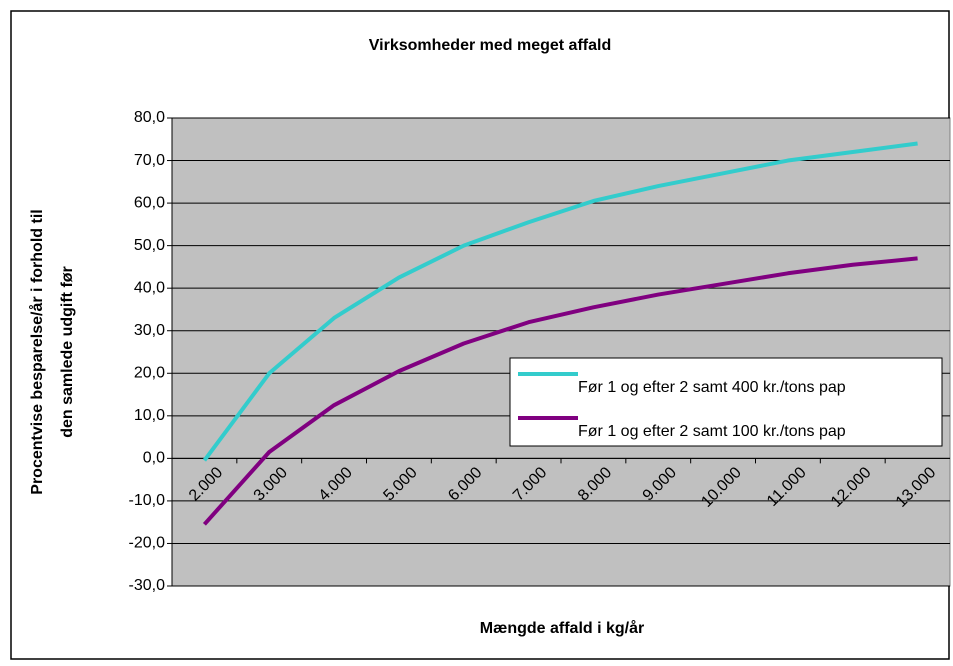  Describe the element at coordinates (490, 45) in the screenshot. I see `chart-title: Virksomheder med meget affald` at that location.